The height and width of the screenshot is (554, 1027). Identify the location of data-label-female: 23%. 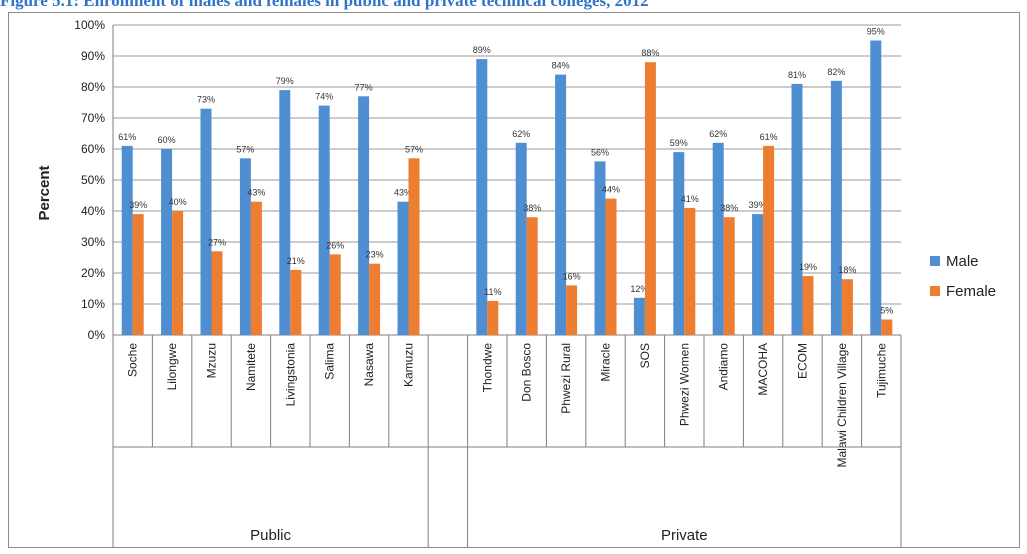
(375, 255).